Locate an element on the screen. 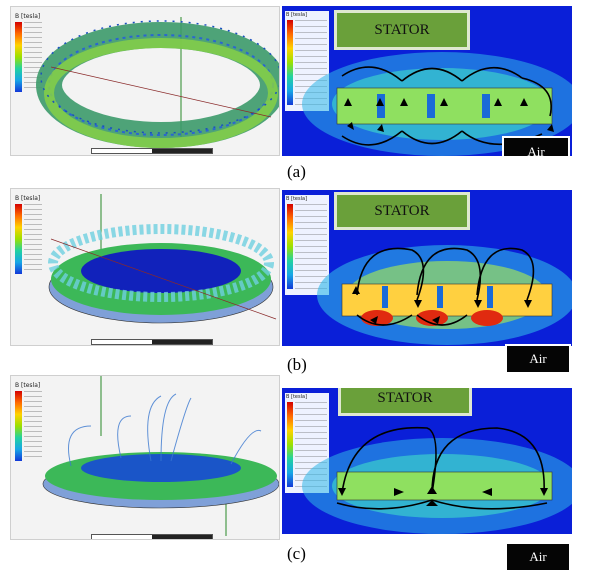  stator-label-box-c: STATOR is located at coordinates (405, 402).